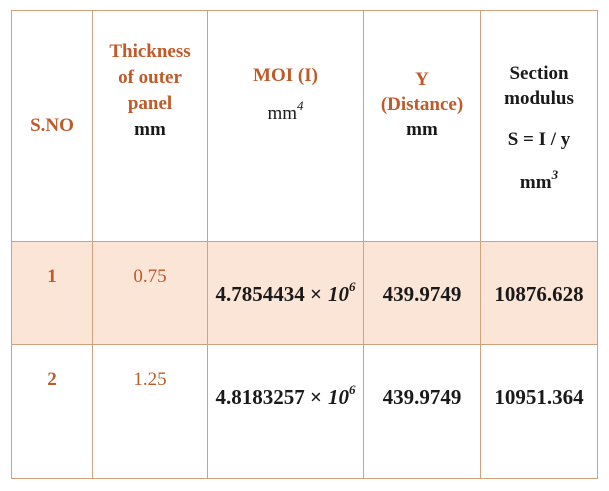  I want to click on header-y-unit: mm, so click(422, 129).